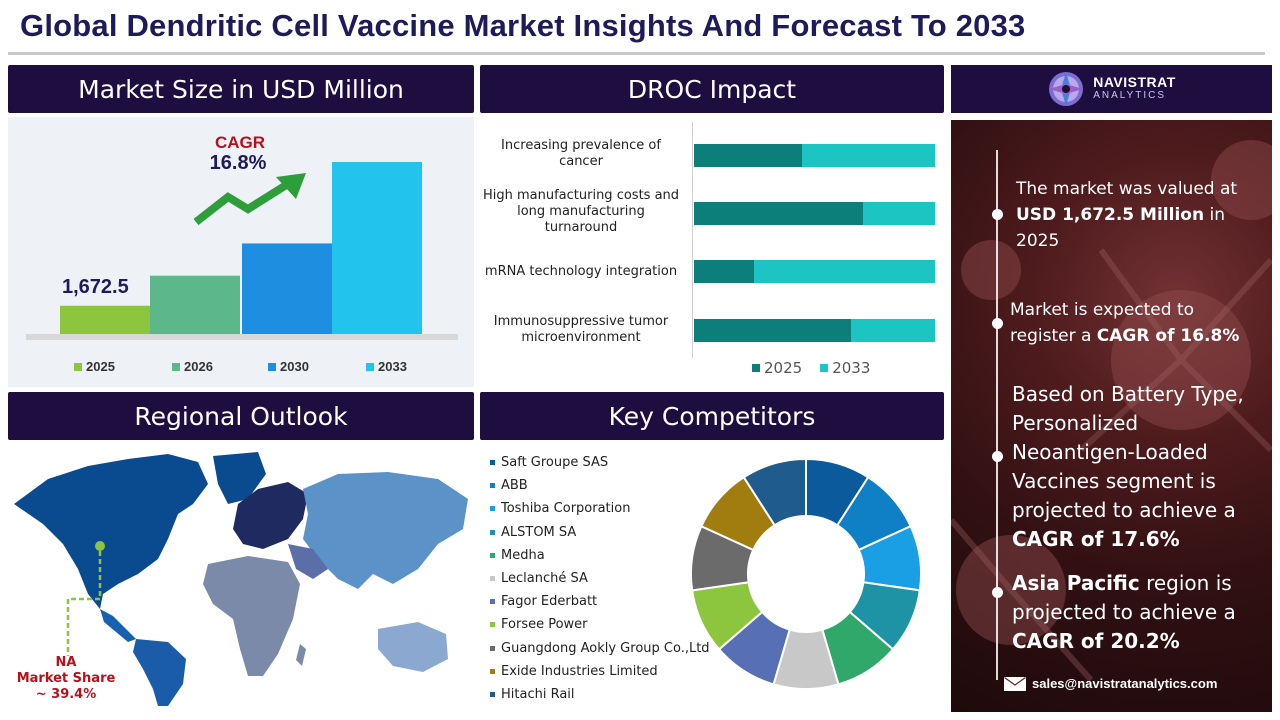  I want to click on mail-icon, so click(1015, 683).